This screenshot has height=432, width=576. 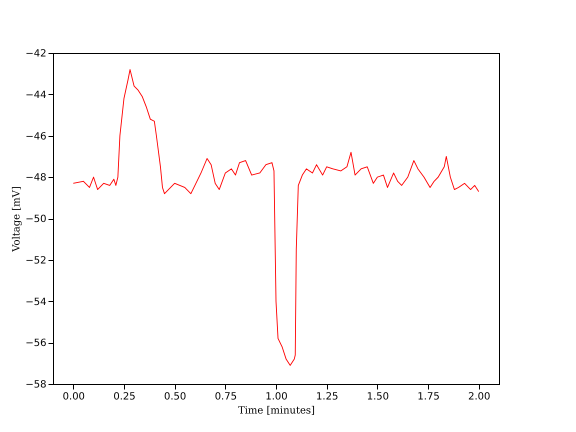 I want to click on x-tick-label: 0.25, so click(x=124, y=397).